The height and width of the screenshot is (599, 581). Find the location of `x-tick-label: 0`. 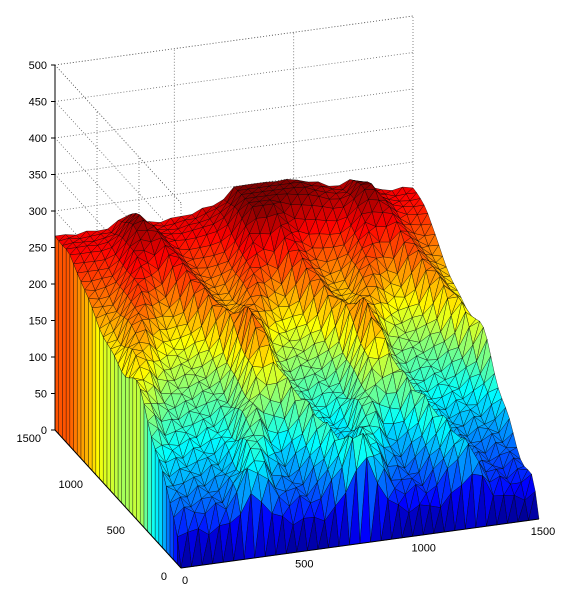

x-tick-label: 0 is located at coordinates (185, 581).